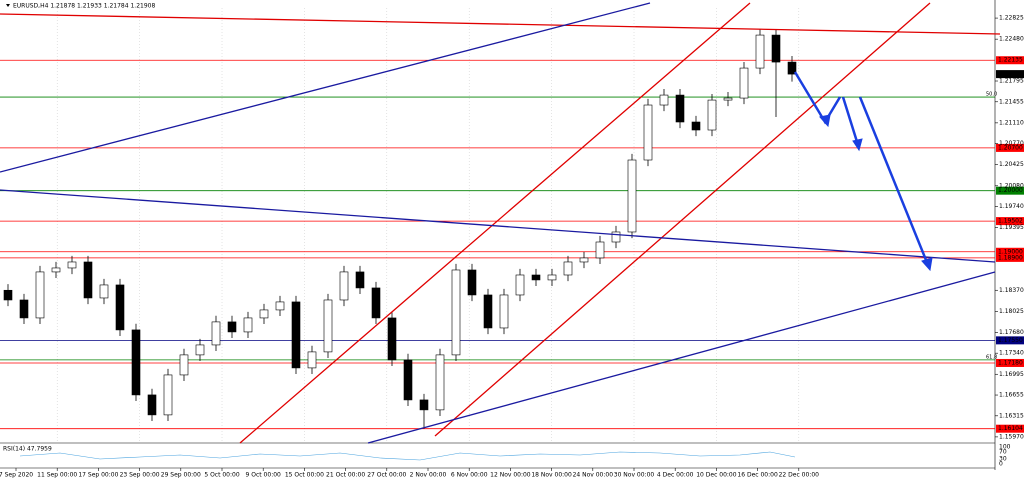 The image size is (1024, 485). I want to click on y-tick-label: 1.22825, so click(1011, 18).